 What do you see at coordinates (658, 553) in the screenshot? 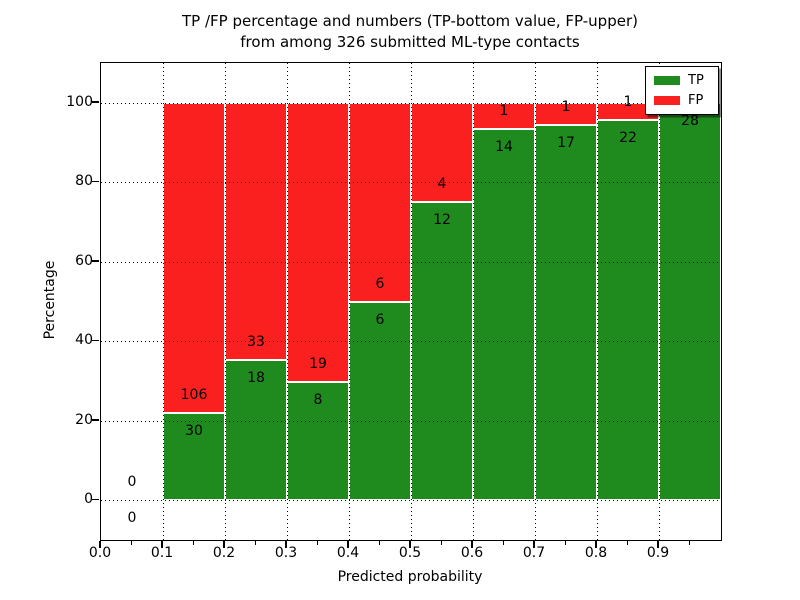
I see `x-tick-label-0.9: 0.9` at bounding box center [658, 553].